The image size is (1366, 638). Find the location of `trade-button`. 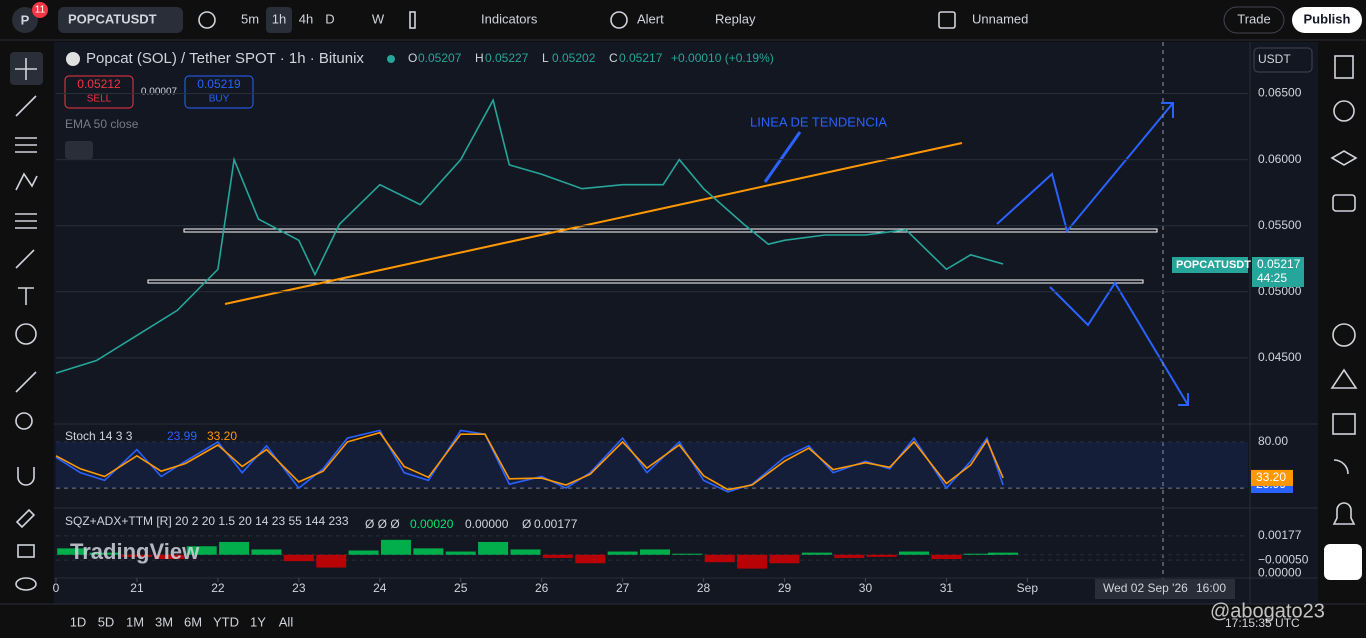

trade-button is located at coordinates (1254, 20).